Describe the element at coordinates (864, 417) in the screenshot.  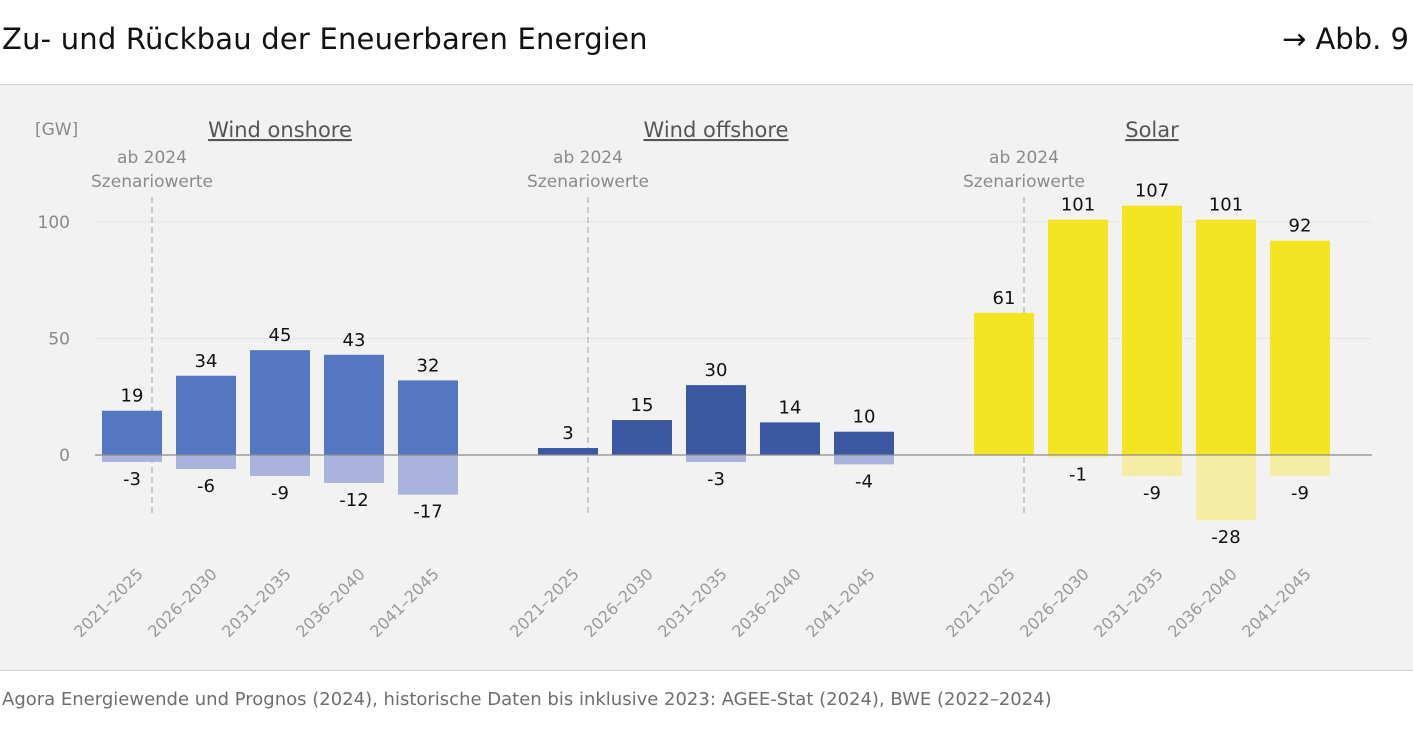
I see `data-label-positive: 10` at that location.